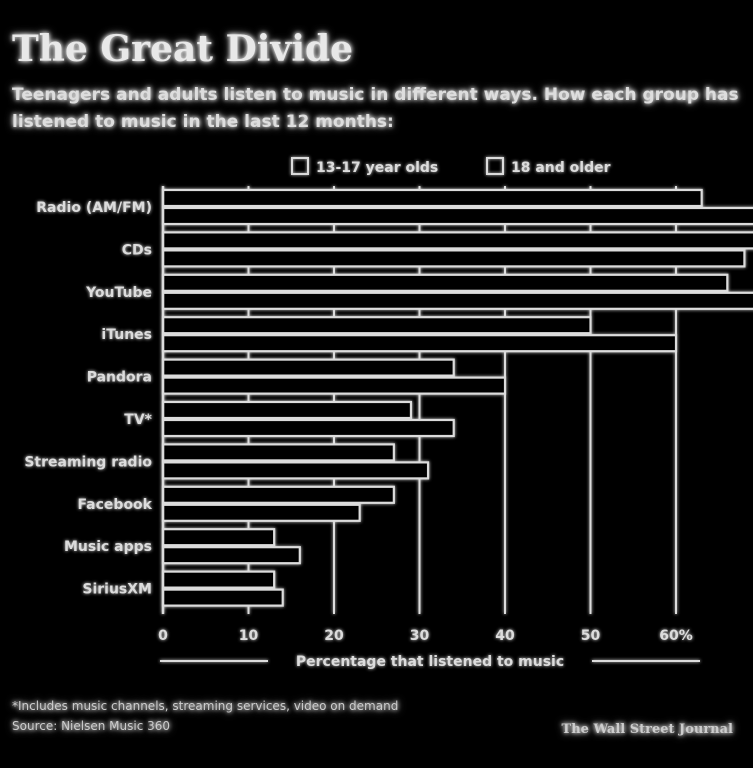  Describe the element at coordinates (451, 166) in the screenshot. I see `legend: 13-17 year olds 18 and older` at that location.